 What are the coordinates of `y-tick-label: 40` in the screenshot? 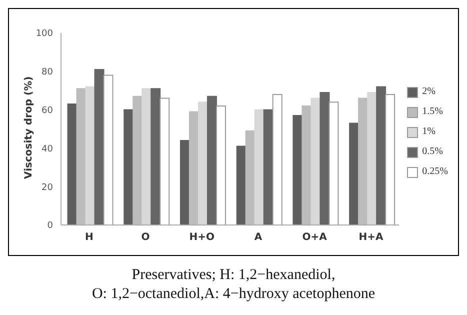 It's located at (48, 149).